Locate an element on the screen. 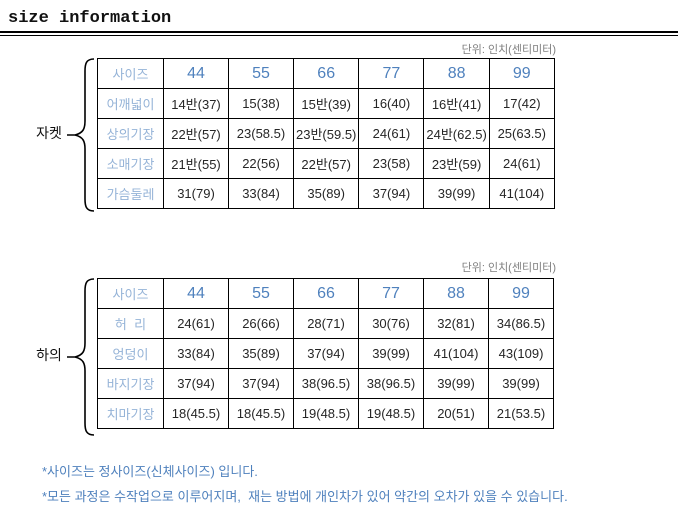 Image resolution: width=678 pixels, height=524 pixels. cell-value: 23반(59.5) is located at coordinates (326, 133).